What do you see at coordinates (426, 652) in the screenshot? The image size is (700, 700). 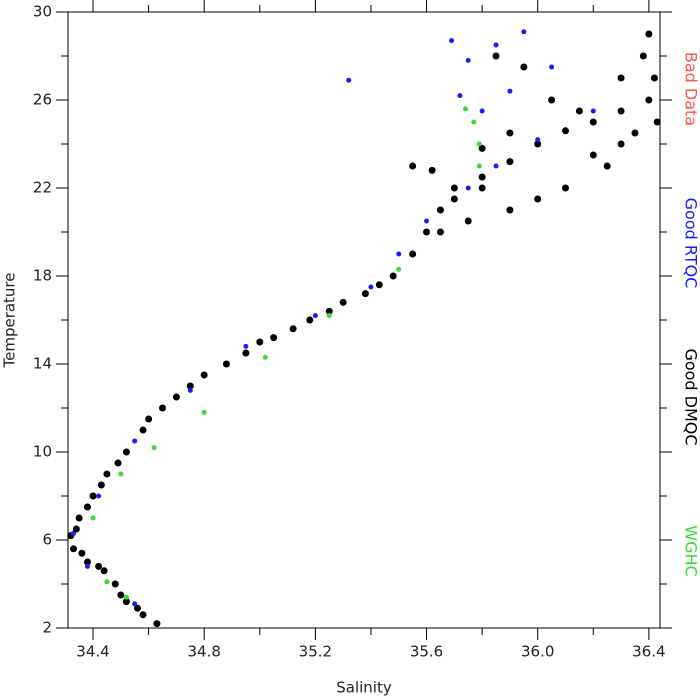 I see `x-tick-label: 35.6` at bounding box center [426, 652].